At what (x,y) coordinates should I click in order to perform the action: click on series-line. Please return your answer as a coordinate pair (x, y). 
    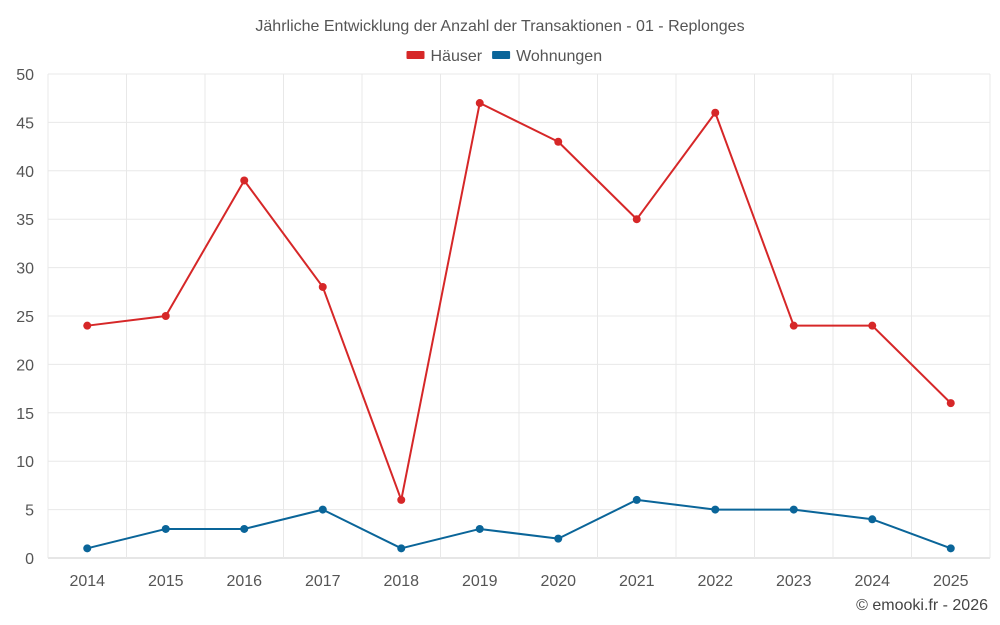
    Looking at the image, I should click on (519, 524).